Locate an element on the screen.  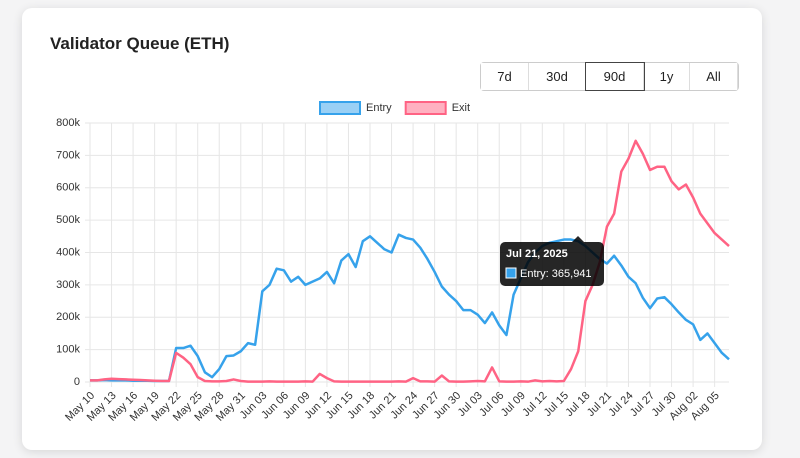
y-tick-label: 700k is located at coordinates (68, 155).